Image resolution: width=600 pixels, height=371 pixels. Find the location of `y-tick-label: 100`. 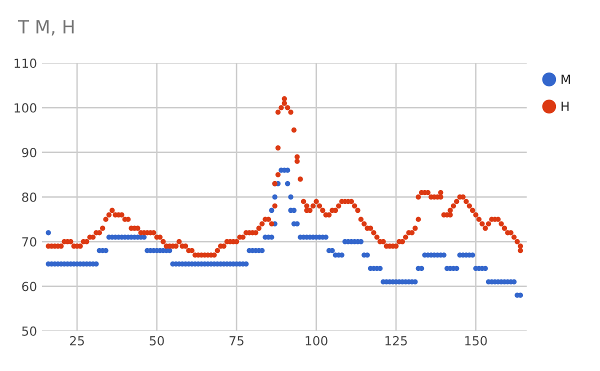

y-tick-label: 100 is located at coordinates (25, 108).